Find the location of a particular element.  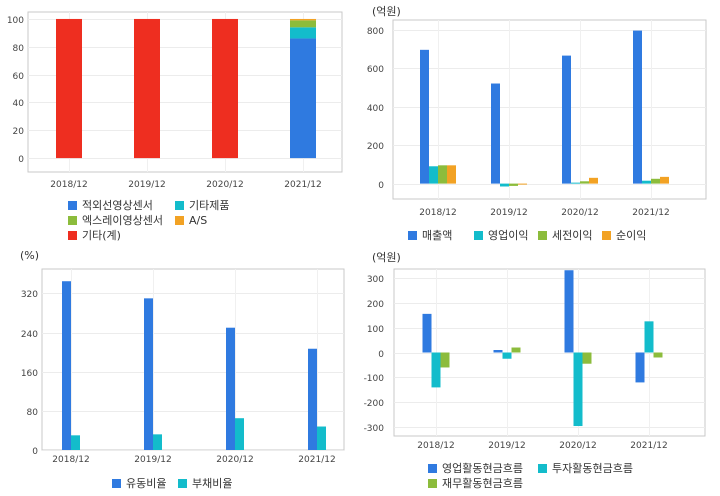

y-tick-label: 800 is located at coordinates (375, 32).